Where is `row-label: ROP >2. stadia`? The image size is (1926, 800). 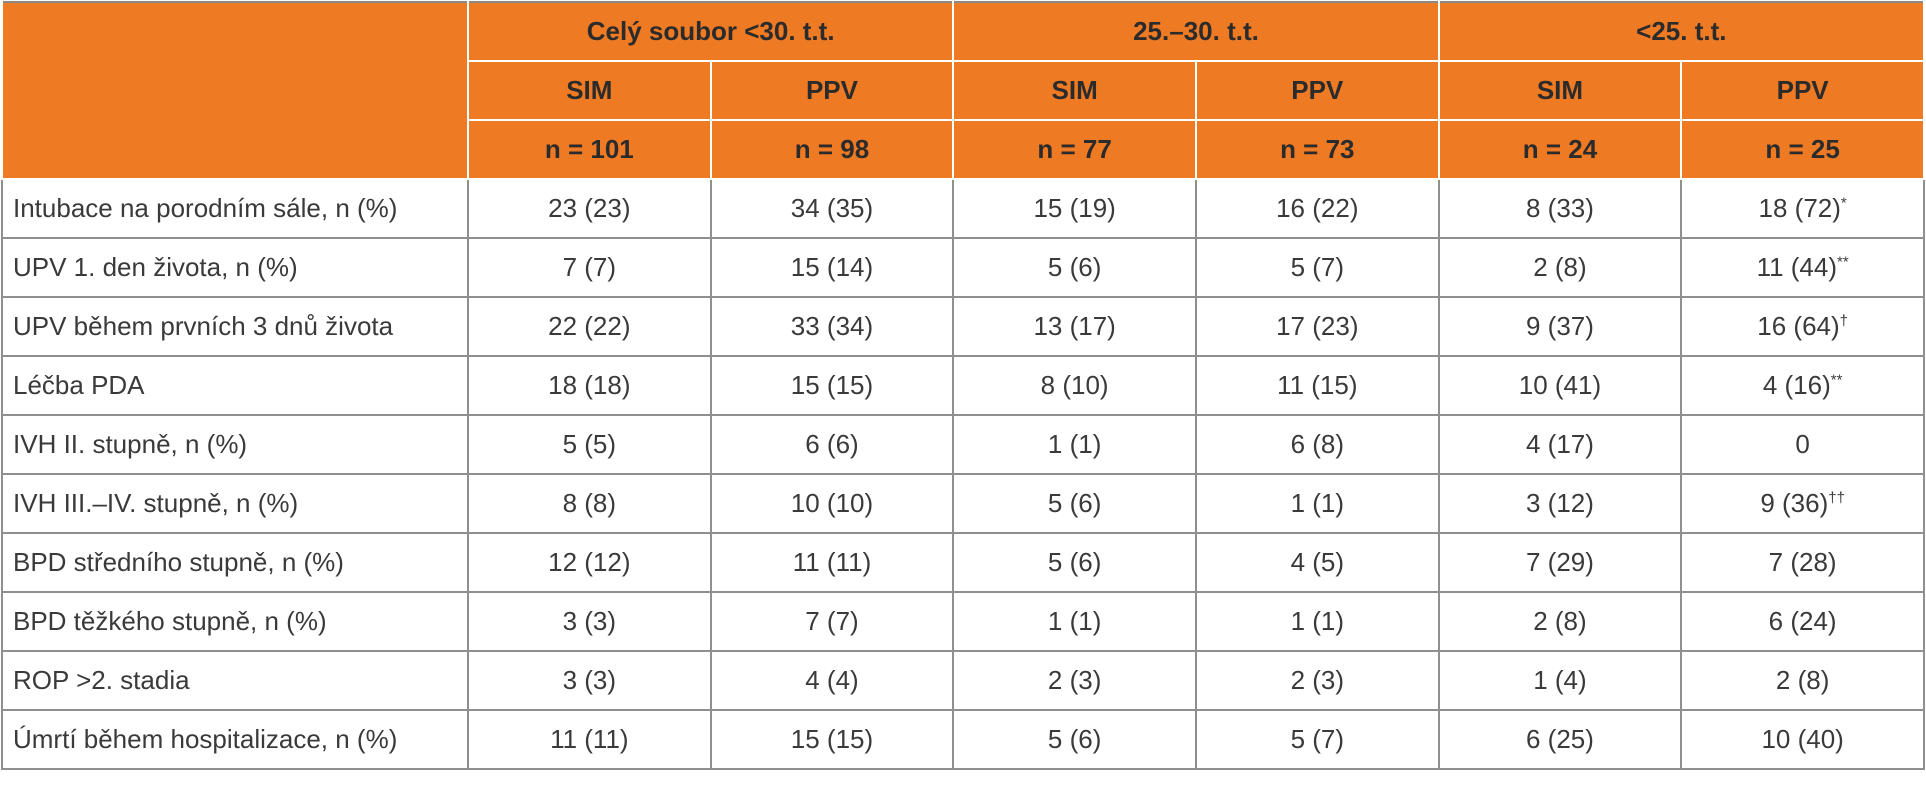 row-label: ROP >2. stadia is located at coordinates (235, 680).